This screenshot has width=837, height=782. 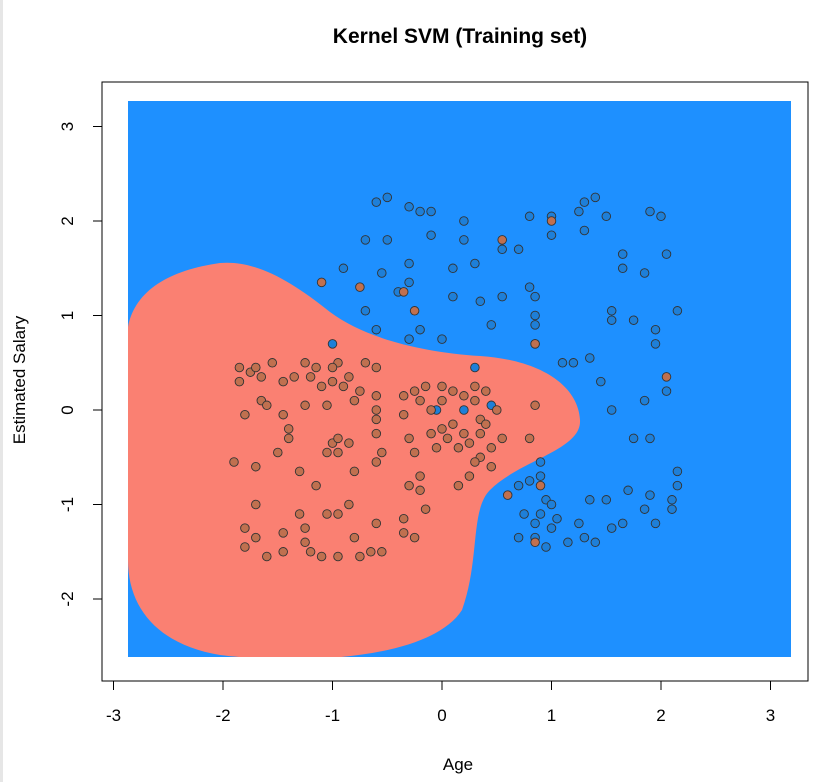 What do you see at coordinates (67, 315) in the screenshot?
I see `y-tick-label: 1` at bounding box center [67, 315].